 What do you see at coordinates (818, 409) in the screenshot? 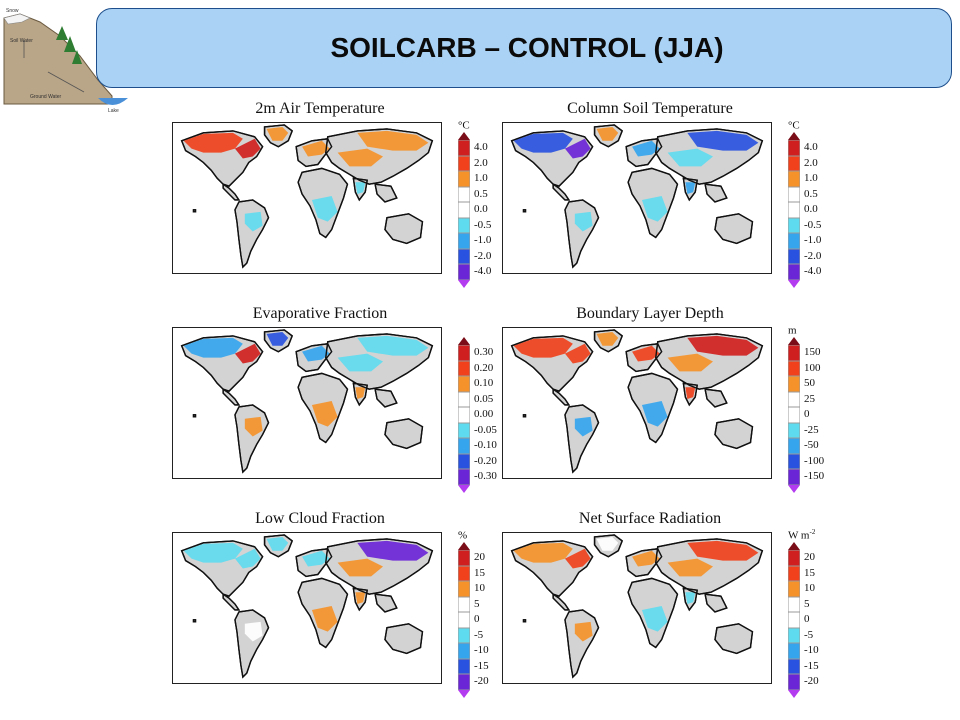
I see `colorbar: m 150 100 50 25 0 -25 -50 -100 -150` at bounding box center [818, 409].